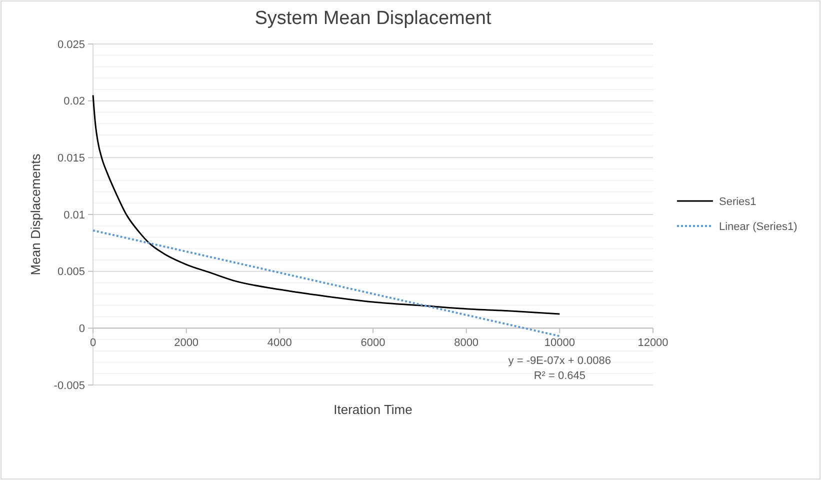 The image size is (821, 480). I want to click on annotation: R² = 0.645, so click(560, 376).